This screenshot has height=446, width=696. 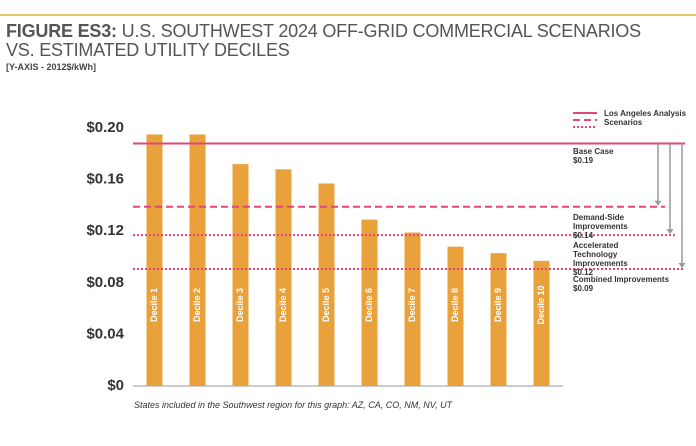 What do you see at coordinates (240, 305) in the screenshot?
I see `bar-label: Decile 3` at bounding box center [240, 305].